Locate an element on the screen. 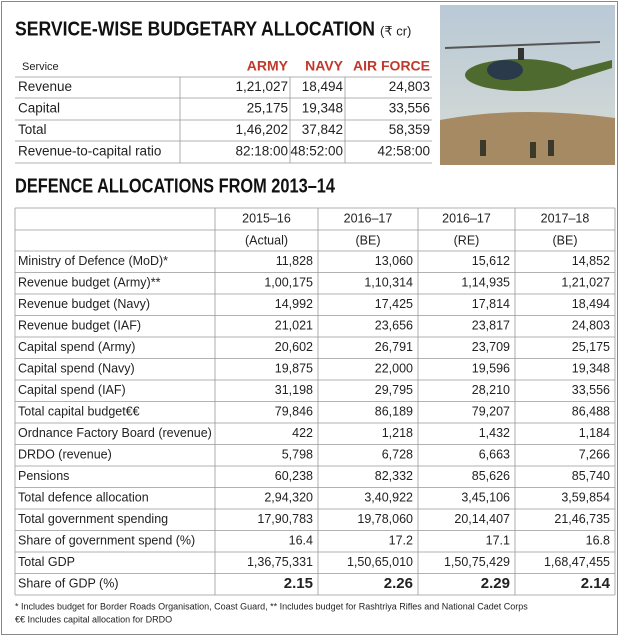 This screenshot has height=637, width=620. cell: 1,10,314 is located at coordinates (388, 283).